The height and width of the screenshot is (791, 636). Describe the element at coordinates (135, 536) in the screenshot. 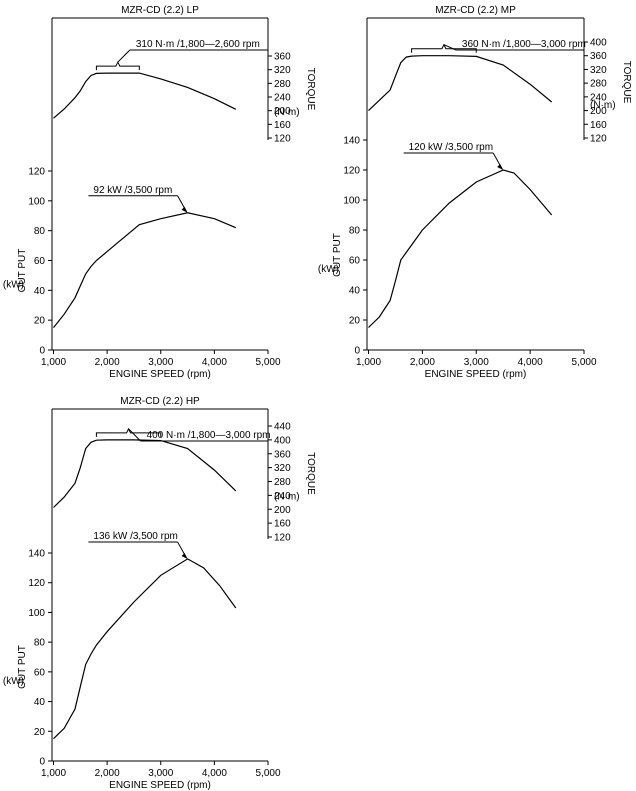

I see `output-peak-annotation: 136 kW /3,500 rpm` at that location.